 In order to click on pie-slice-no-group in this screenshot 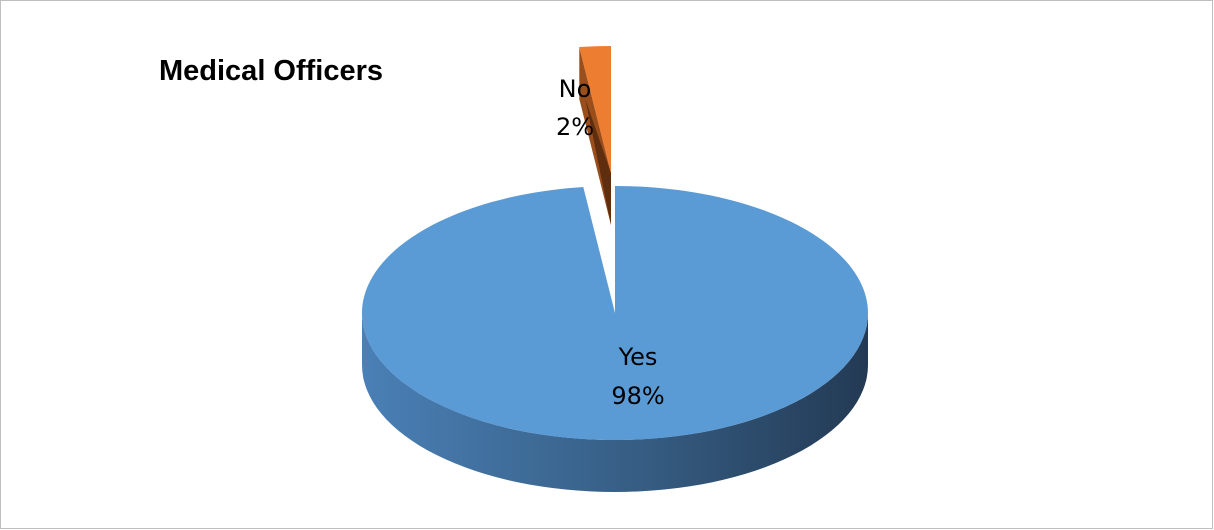, I will do `click(595, 135)`.